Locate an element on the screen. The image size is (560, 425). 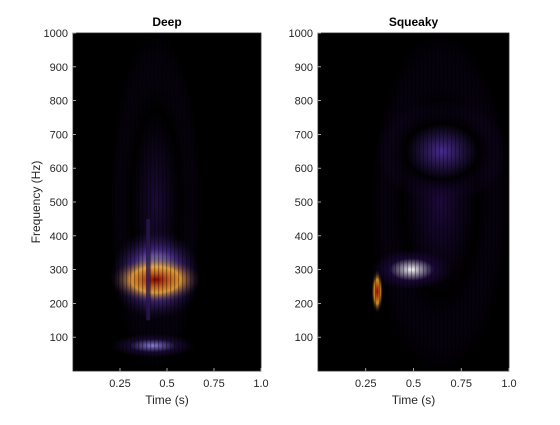
signal-gap is located at coordinates (148, 269).